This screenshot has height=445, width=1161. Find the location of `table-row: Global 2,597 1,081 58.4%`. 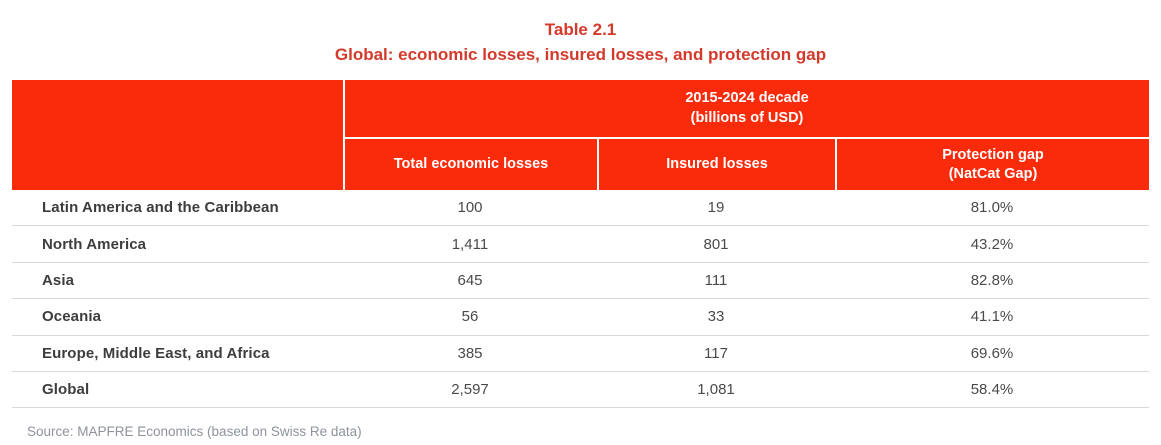

table-row: Global 2,597 1,081 58.4% is located at coordinates (580, 390).